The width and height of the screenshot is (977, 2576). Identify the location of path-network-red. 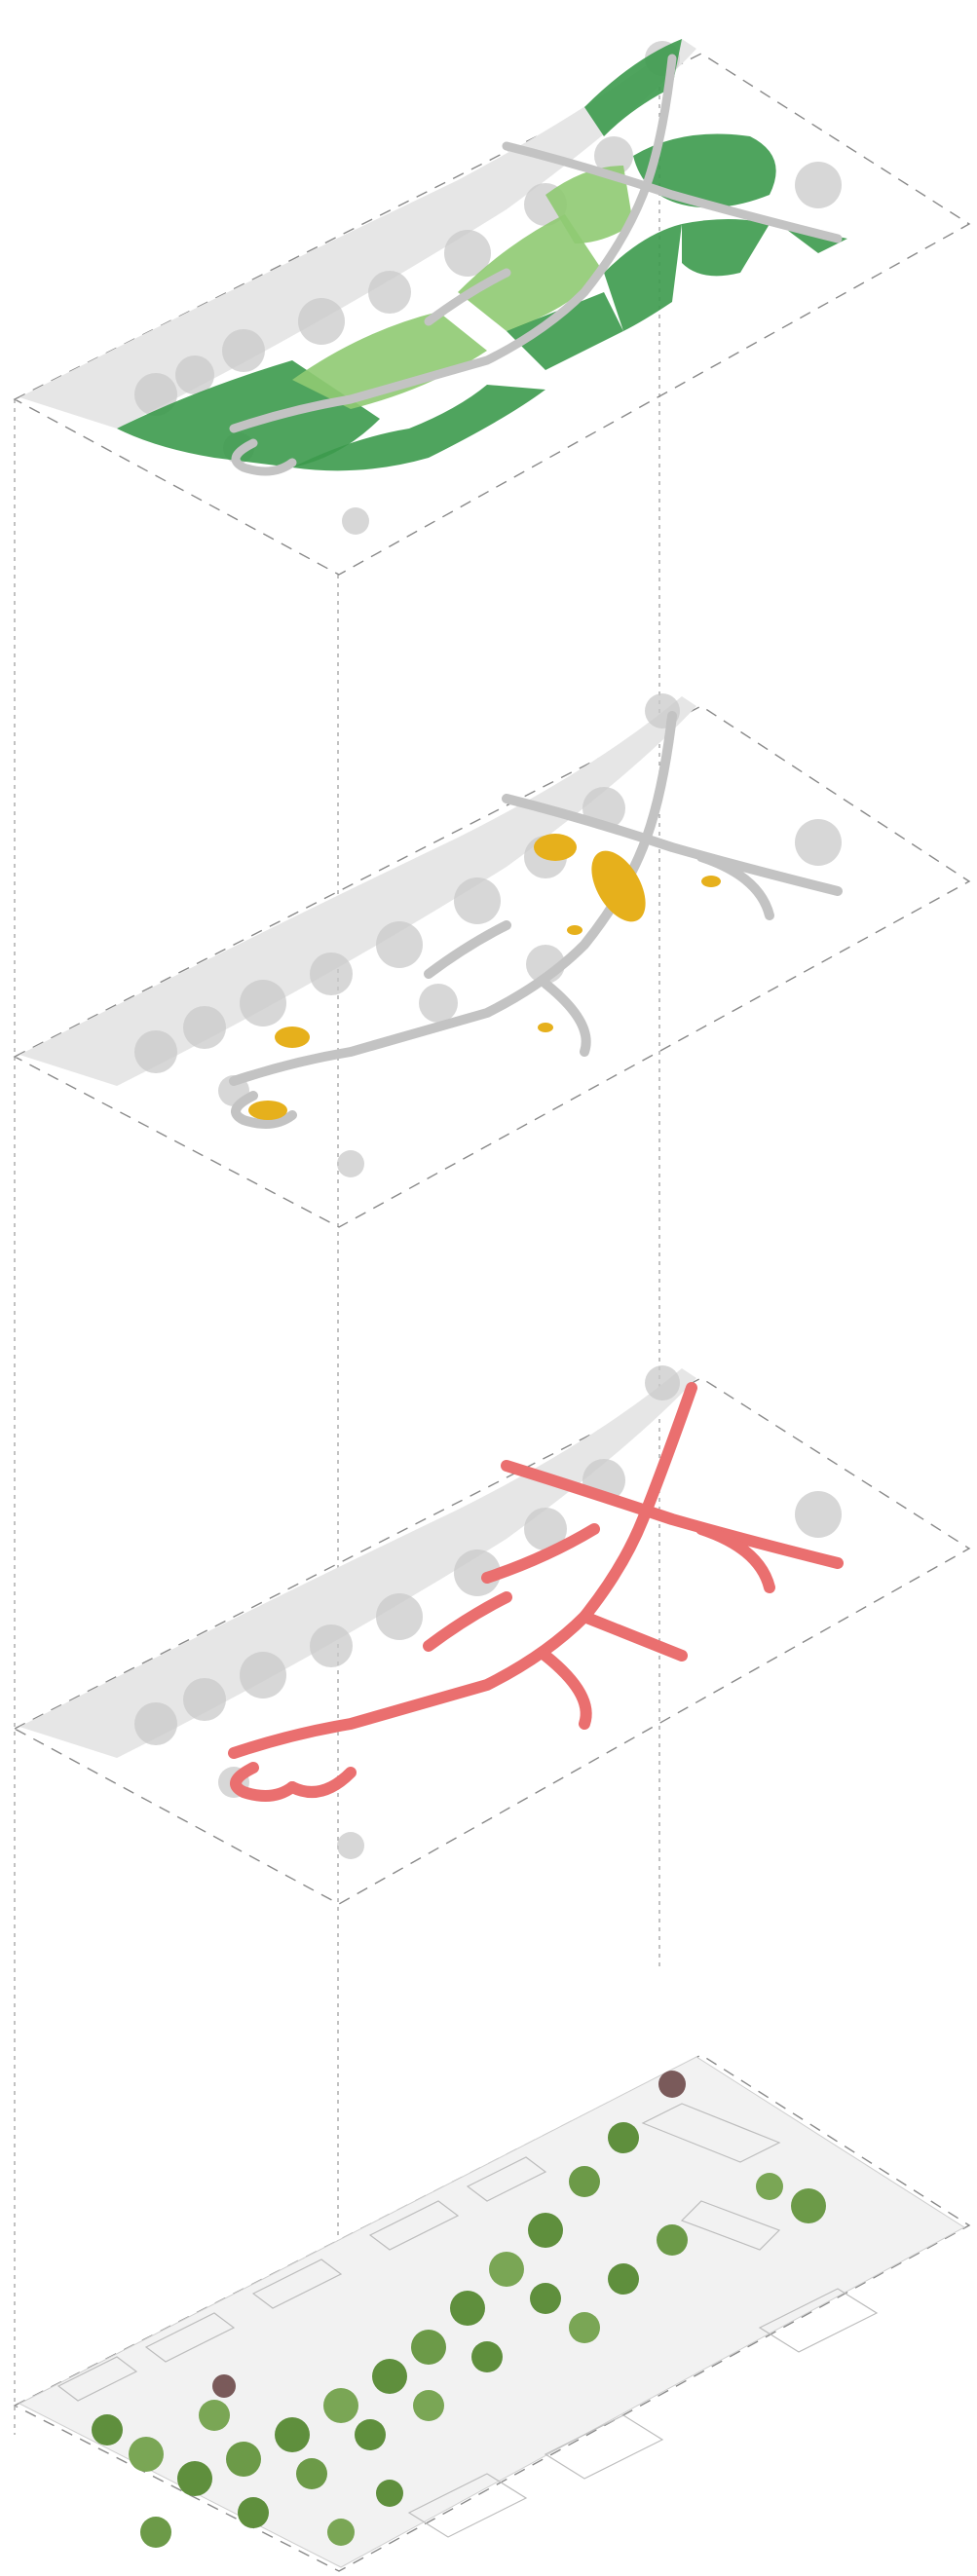
(536, 1592).